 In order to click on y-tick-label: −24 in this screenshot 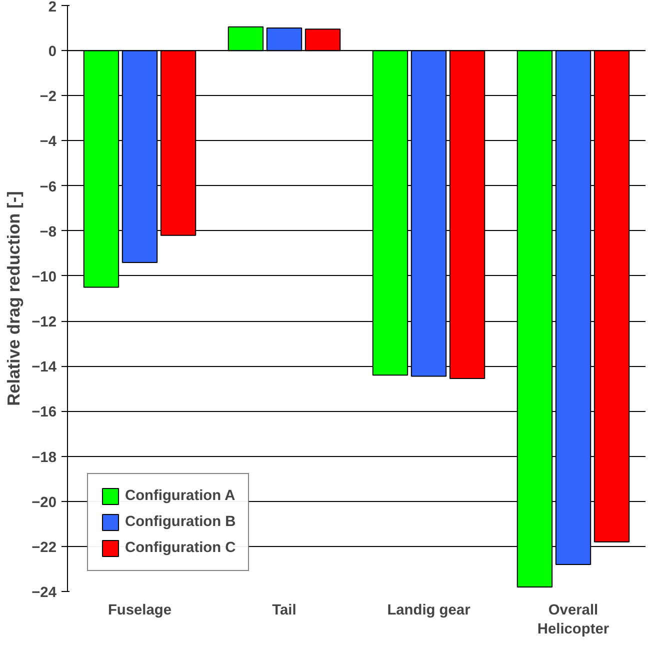, I will do `click(45, 593)`.